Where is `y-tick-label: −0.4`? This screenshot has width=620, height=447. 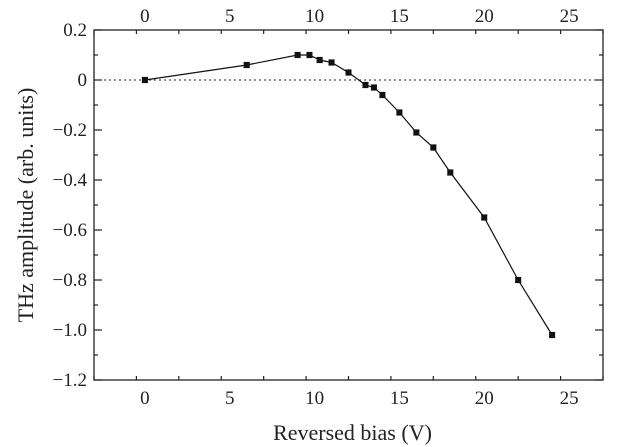
y-tick-label: −0.4 is located at coordinates (70, 180).